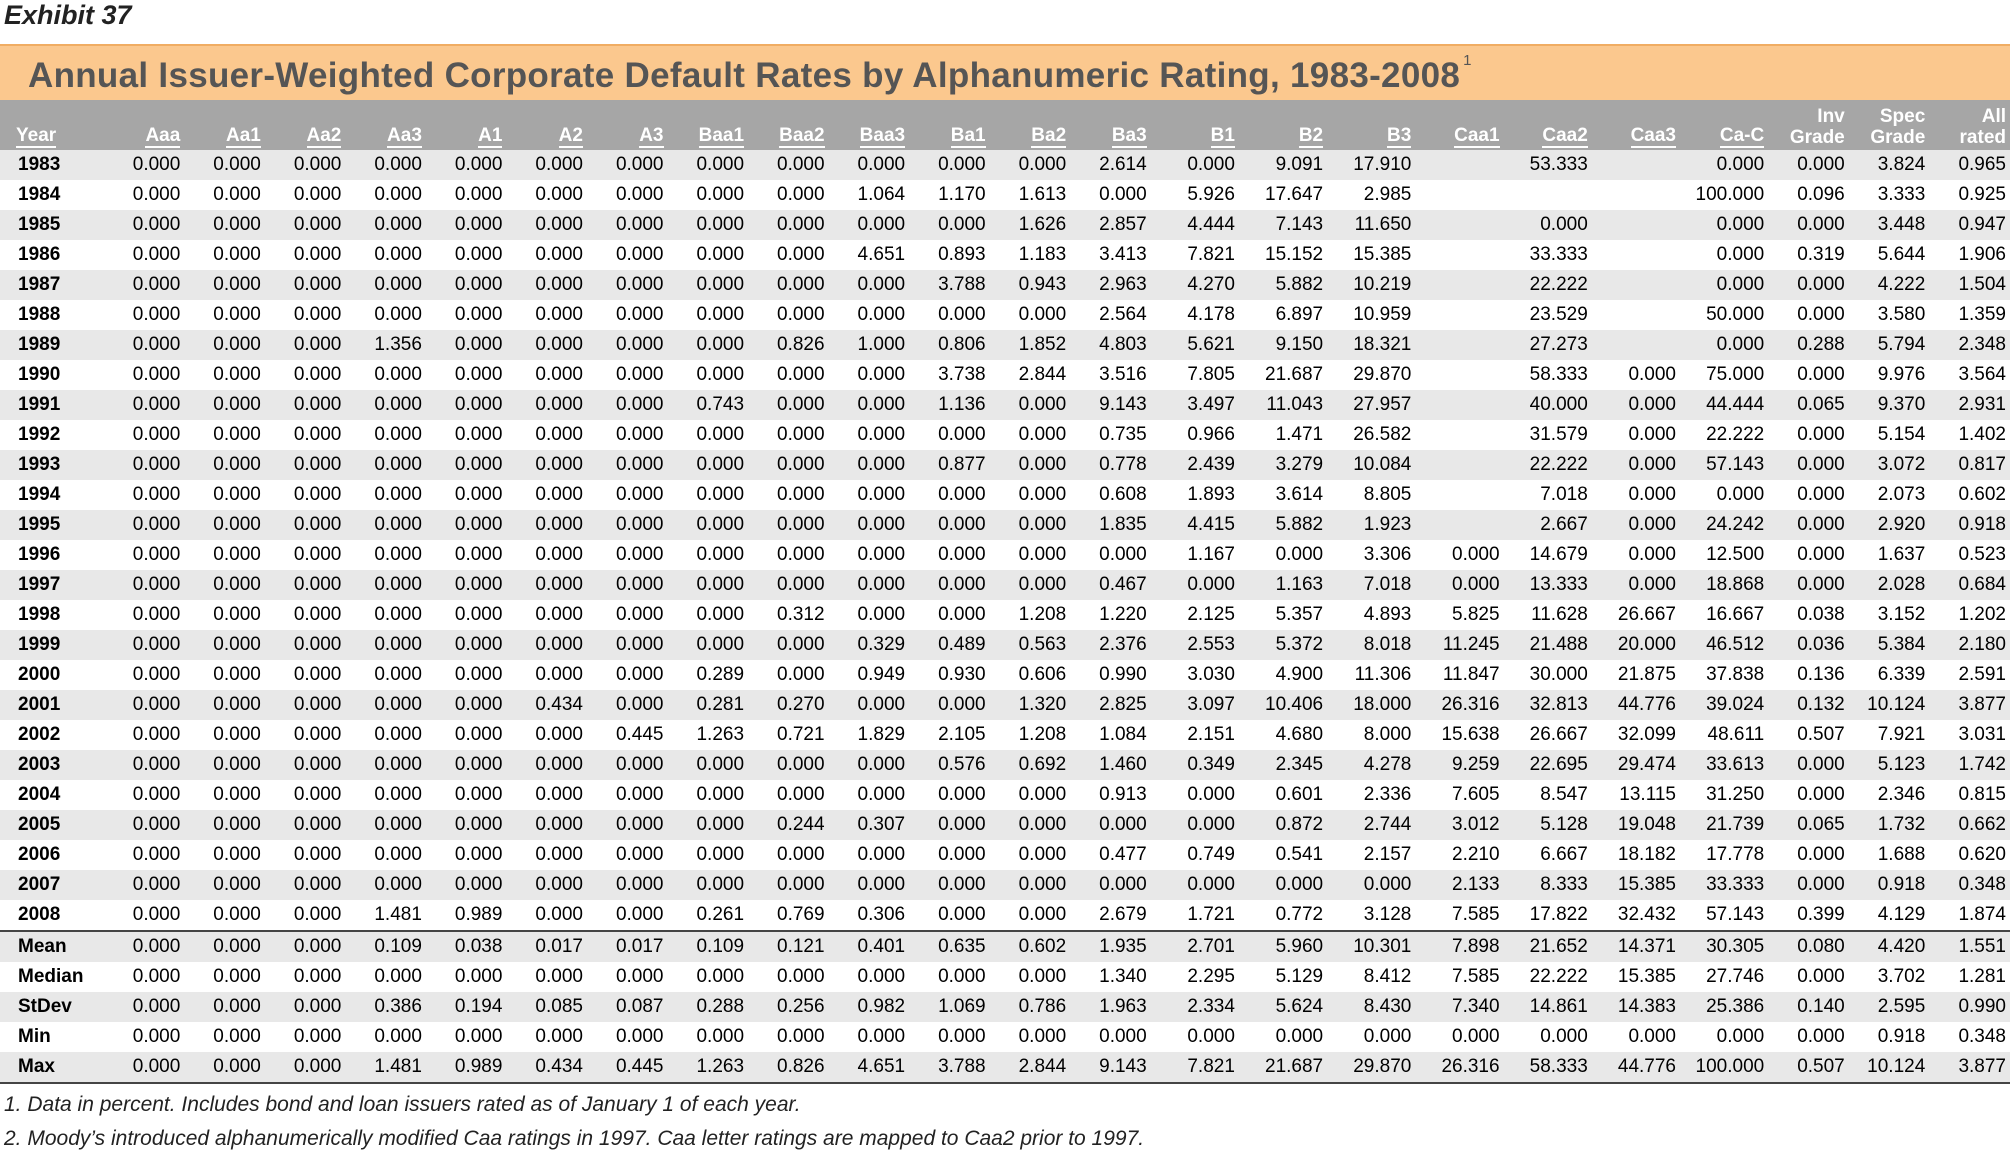 Image resolution: width=2010 pixels, height=1156 pixels. Describe the element at coordinates (1646, 854) in the screenshot. I see `table-cell: 18.182` at that location.